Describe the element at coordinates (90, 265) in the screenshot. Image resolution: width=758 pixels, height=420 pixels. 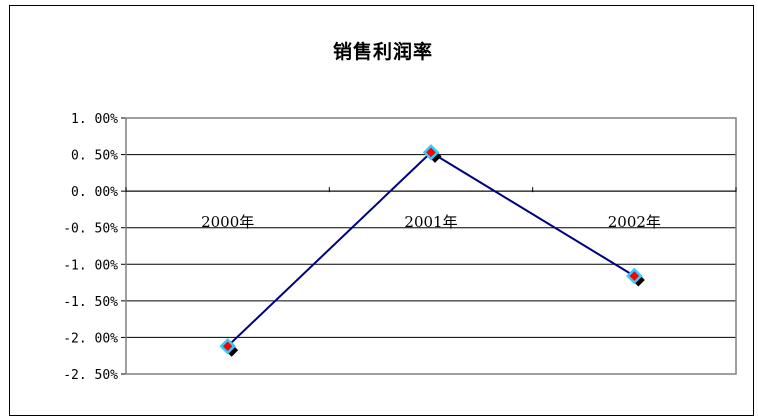
I see `y-tick-label: -1. 00%` at that location.